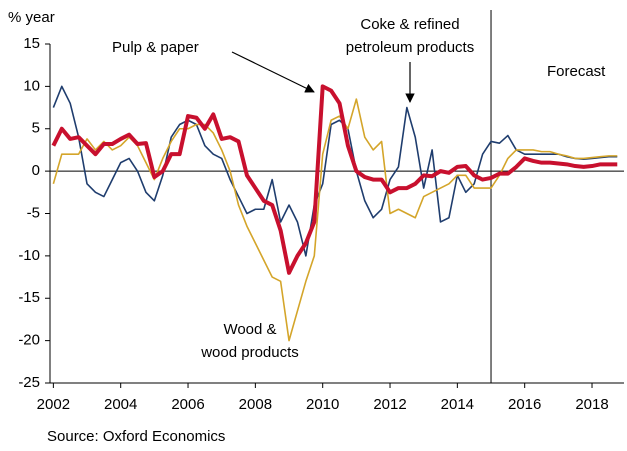 This screenshot has width=627, height=451. Describe the element at coordinates (187, 404) in the screenshot. I see `x-tick-label: 2006` at that location.